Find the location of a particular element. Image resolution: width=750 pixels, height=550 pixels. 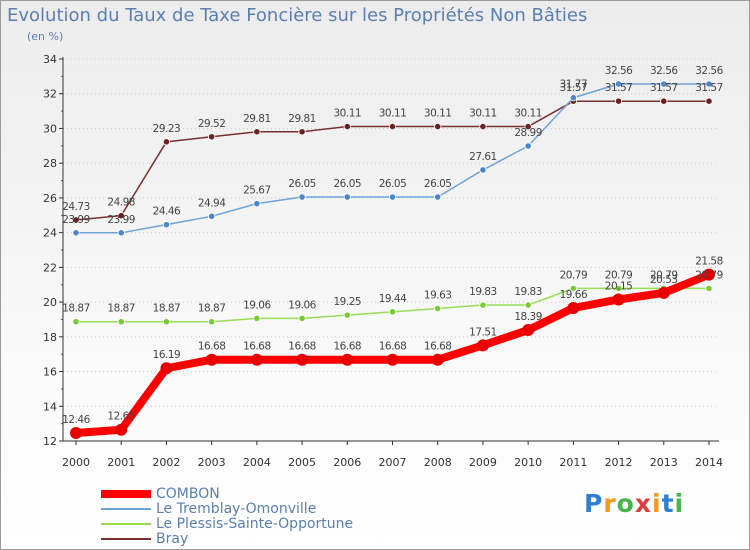

legend-item-tremblay: Le Tremblay-Omonville is located at coordinates (209, 509).